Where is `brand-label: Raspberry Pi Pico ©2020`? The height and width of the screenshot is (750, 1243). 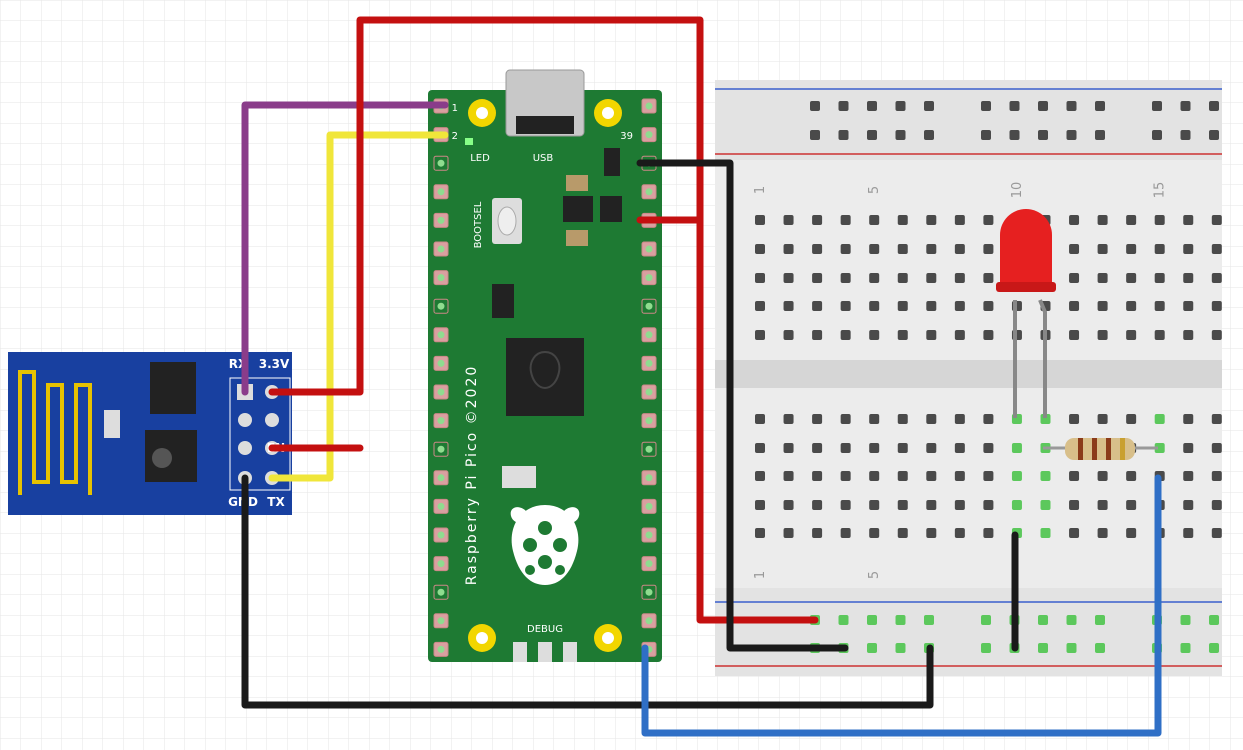 brand-label: Raspberry Pi Pico ©2020 is located at coordinates (472, 475).